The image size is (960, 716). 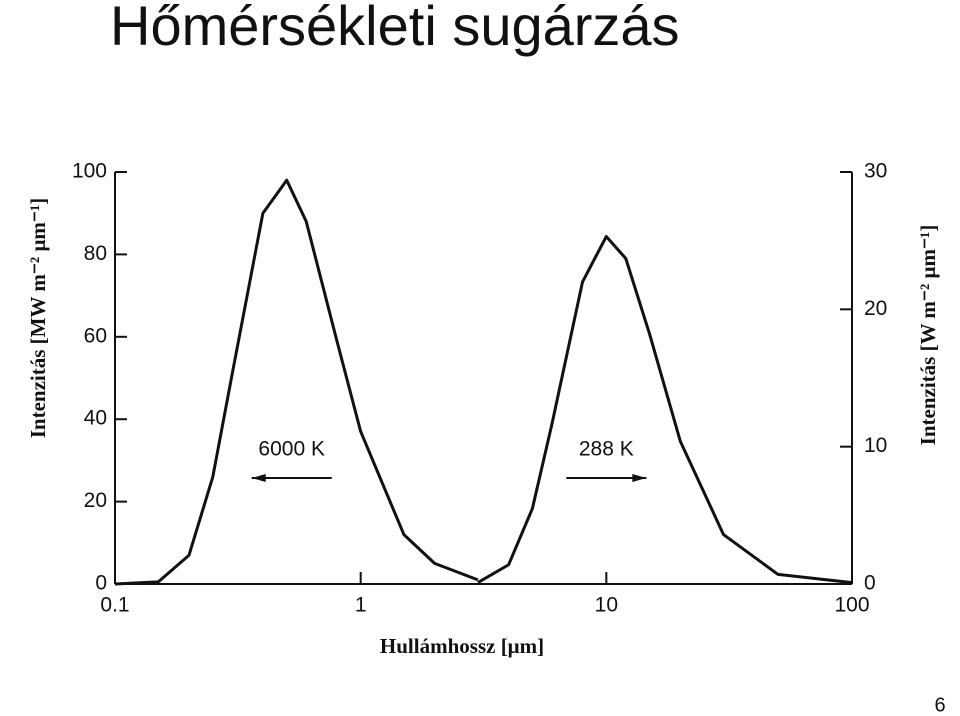 I want to click on x-tick-label: 100, so click(x=851, y=605).